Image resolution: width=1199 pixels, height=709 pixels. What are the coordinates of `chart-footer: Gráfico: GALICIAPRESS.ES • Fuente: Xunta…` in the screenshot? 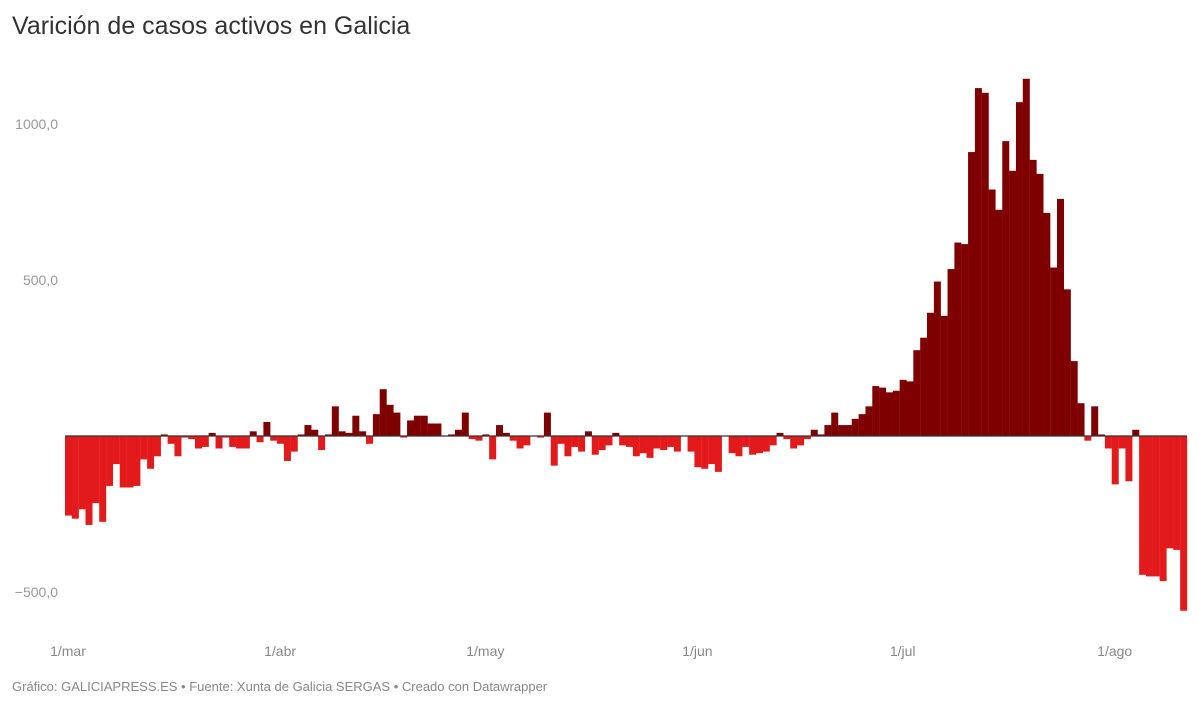 It's located at (280, 686).